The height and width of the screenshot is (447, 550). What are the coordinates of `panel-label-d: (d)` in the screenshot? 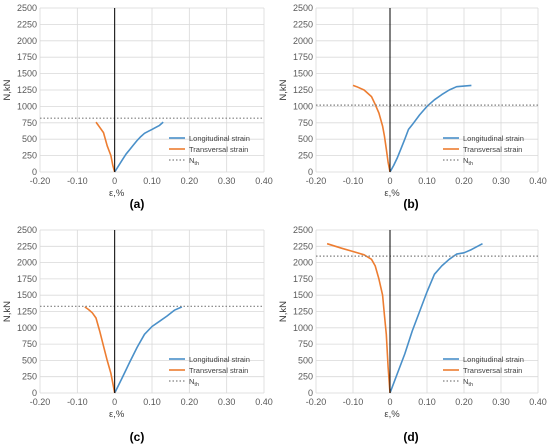 It's located at (410, 437).